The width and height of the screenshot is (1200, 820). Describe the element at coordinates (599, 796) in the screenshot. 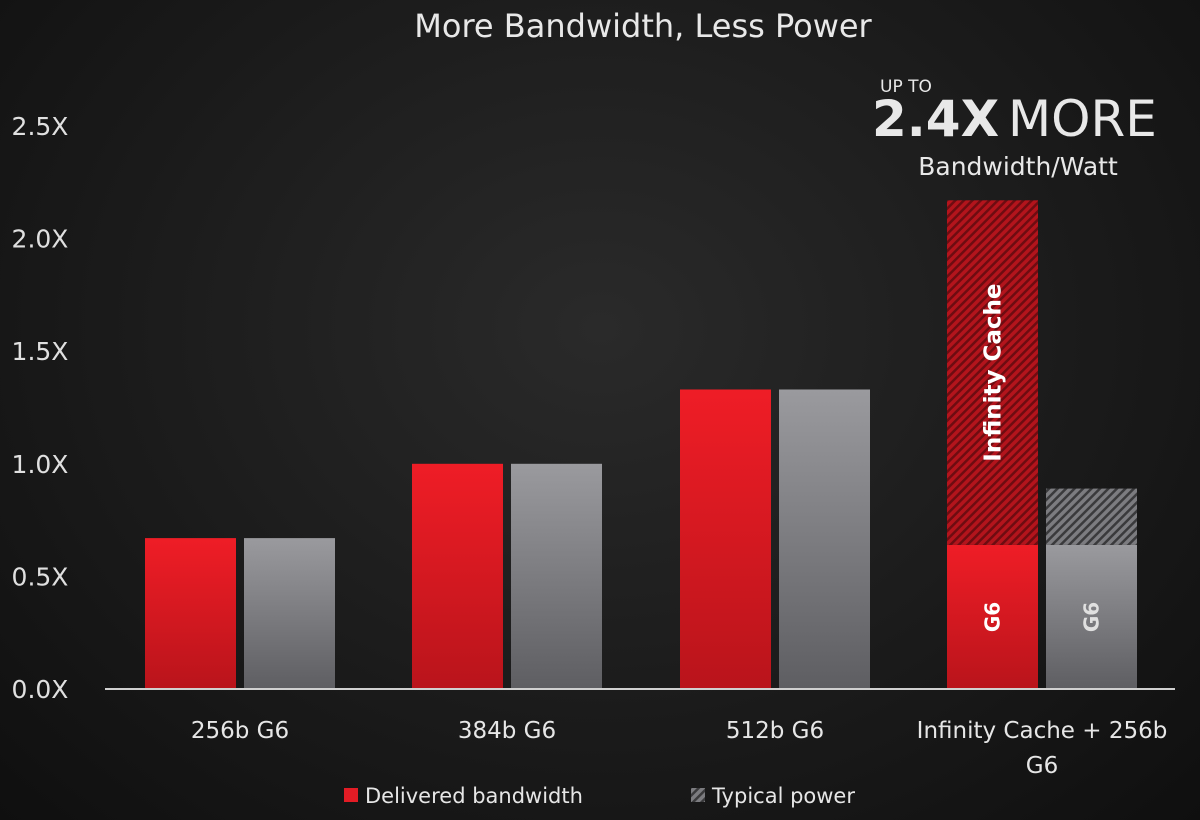

I see `legend: Delivered bandwidth Typical power` at that location.